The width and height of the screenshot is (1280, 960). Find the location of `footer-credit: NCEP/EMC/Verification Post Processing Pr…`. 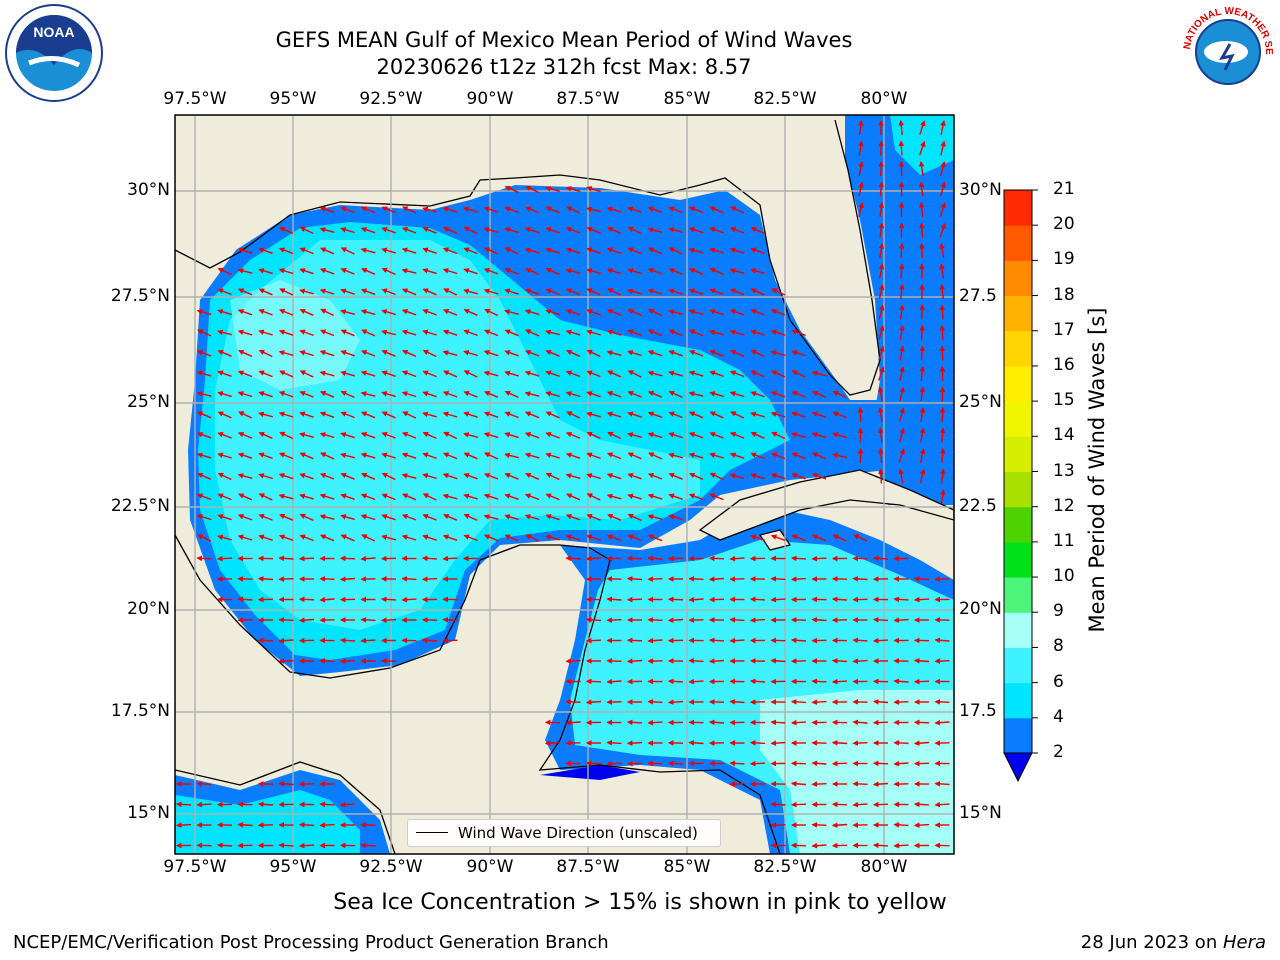

footer-credit: NCEP/EMC/Verification Post Processing Pr… is located at coordinates (311, 942).